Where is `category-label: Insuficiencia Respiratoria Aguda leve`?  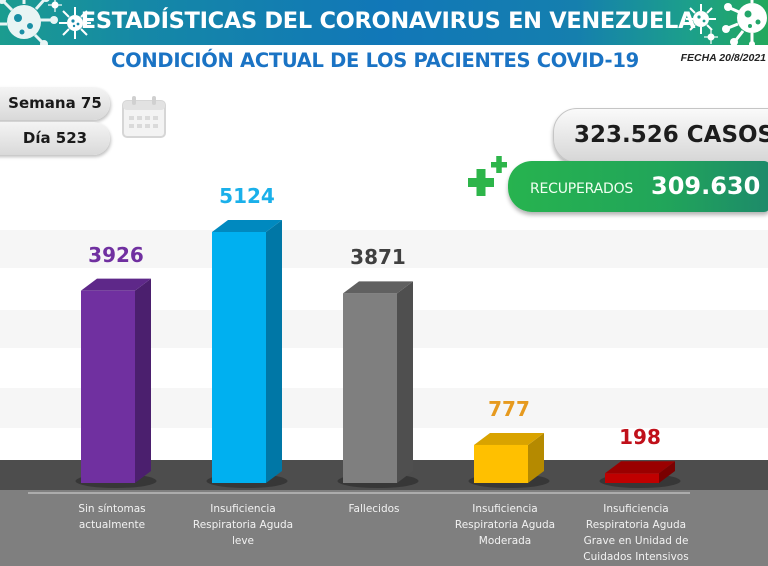 category-label: Insuficiencia Respiratoria Aguda leve is located at coordinates (243, 525).